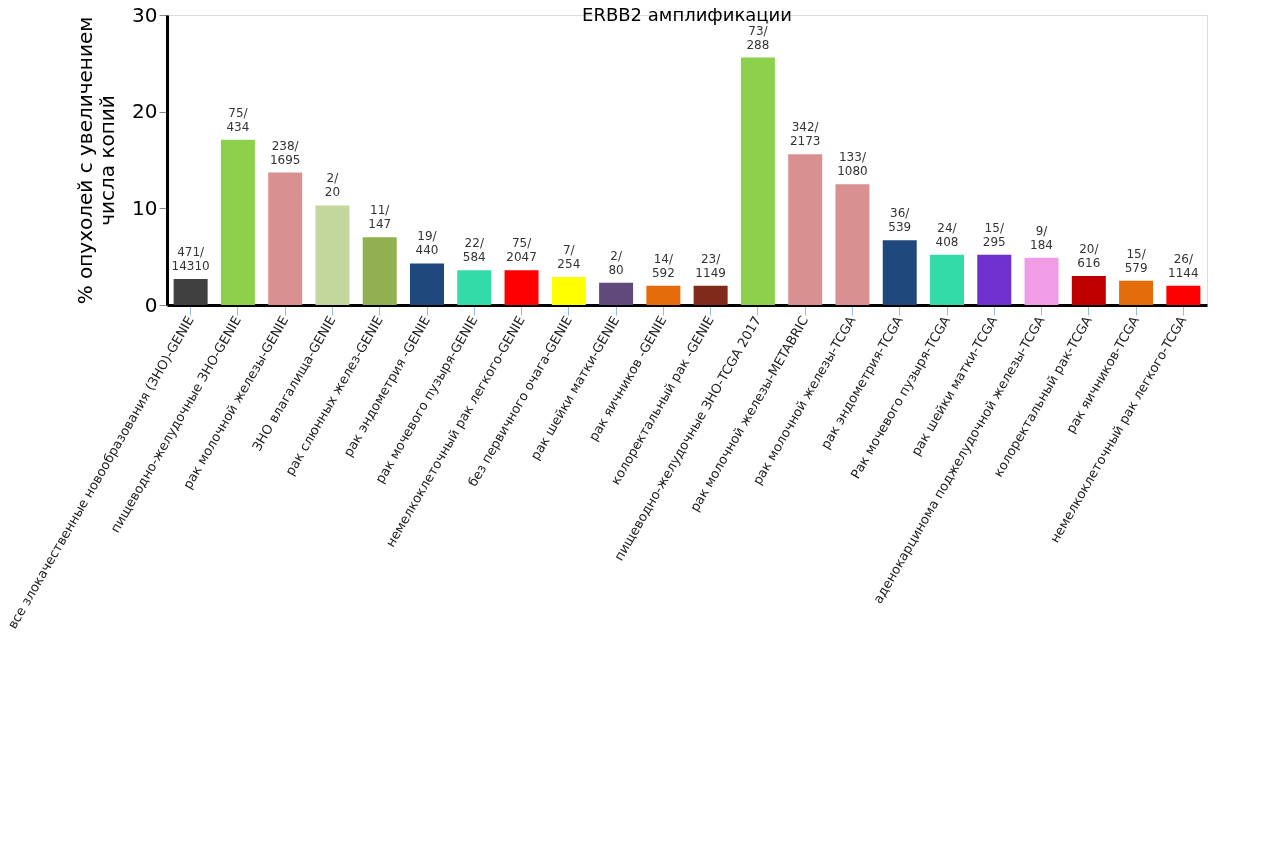 The height and width of the screenshot is (844, 1275). I want to click on data-label: 7/ 254, so click(569, 256).